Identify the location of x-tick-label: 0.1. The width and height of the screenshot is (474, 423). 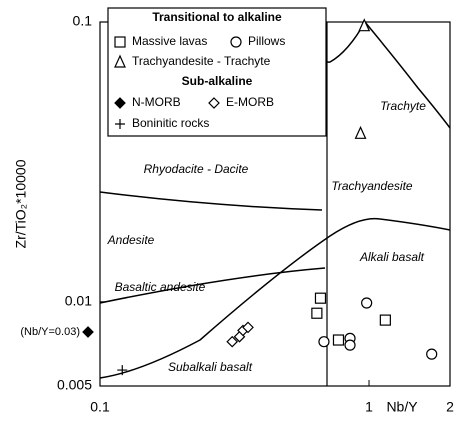
(100, 407).